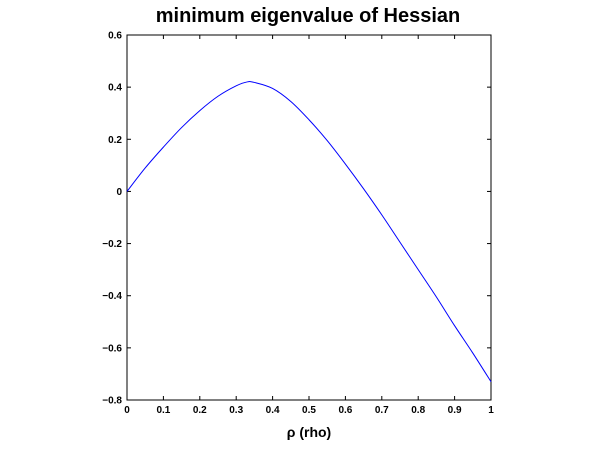 Image resolution: width=598 pixels, height=450 pixels. Describe the element at coordinates (112, 401) in the screenshot. I see `y-tick-label: −0.8` at that location.